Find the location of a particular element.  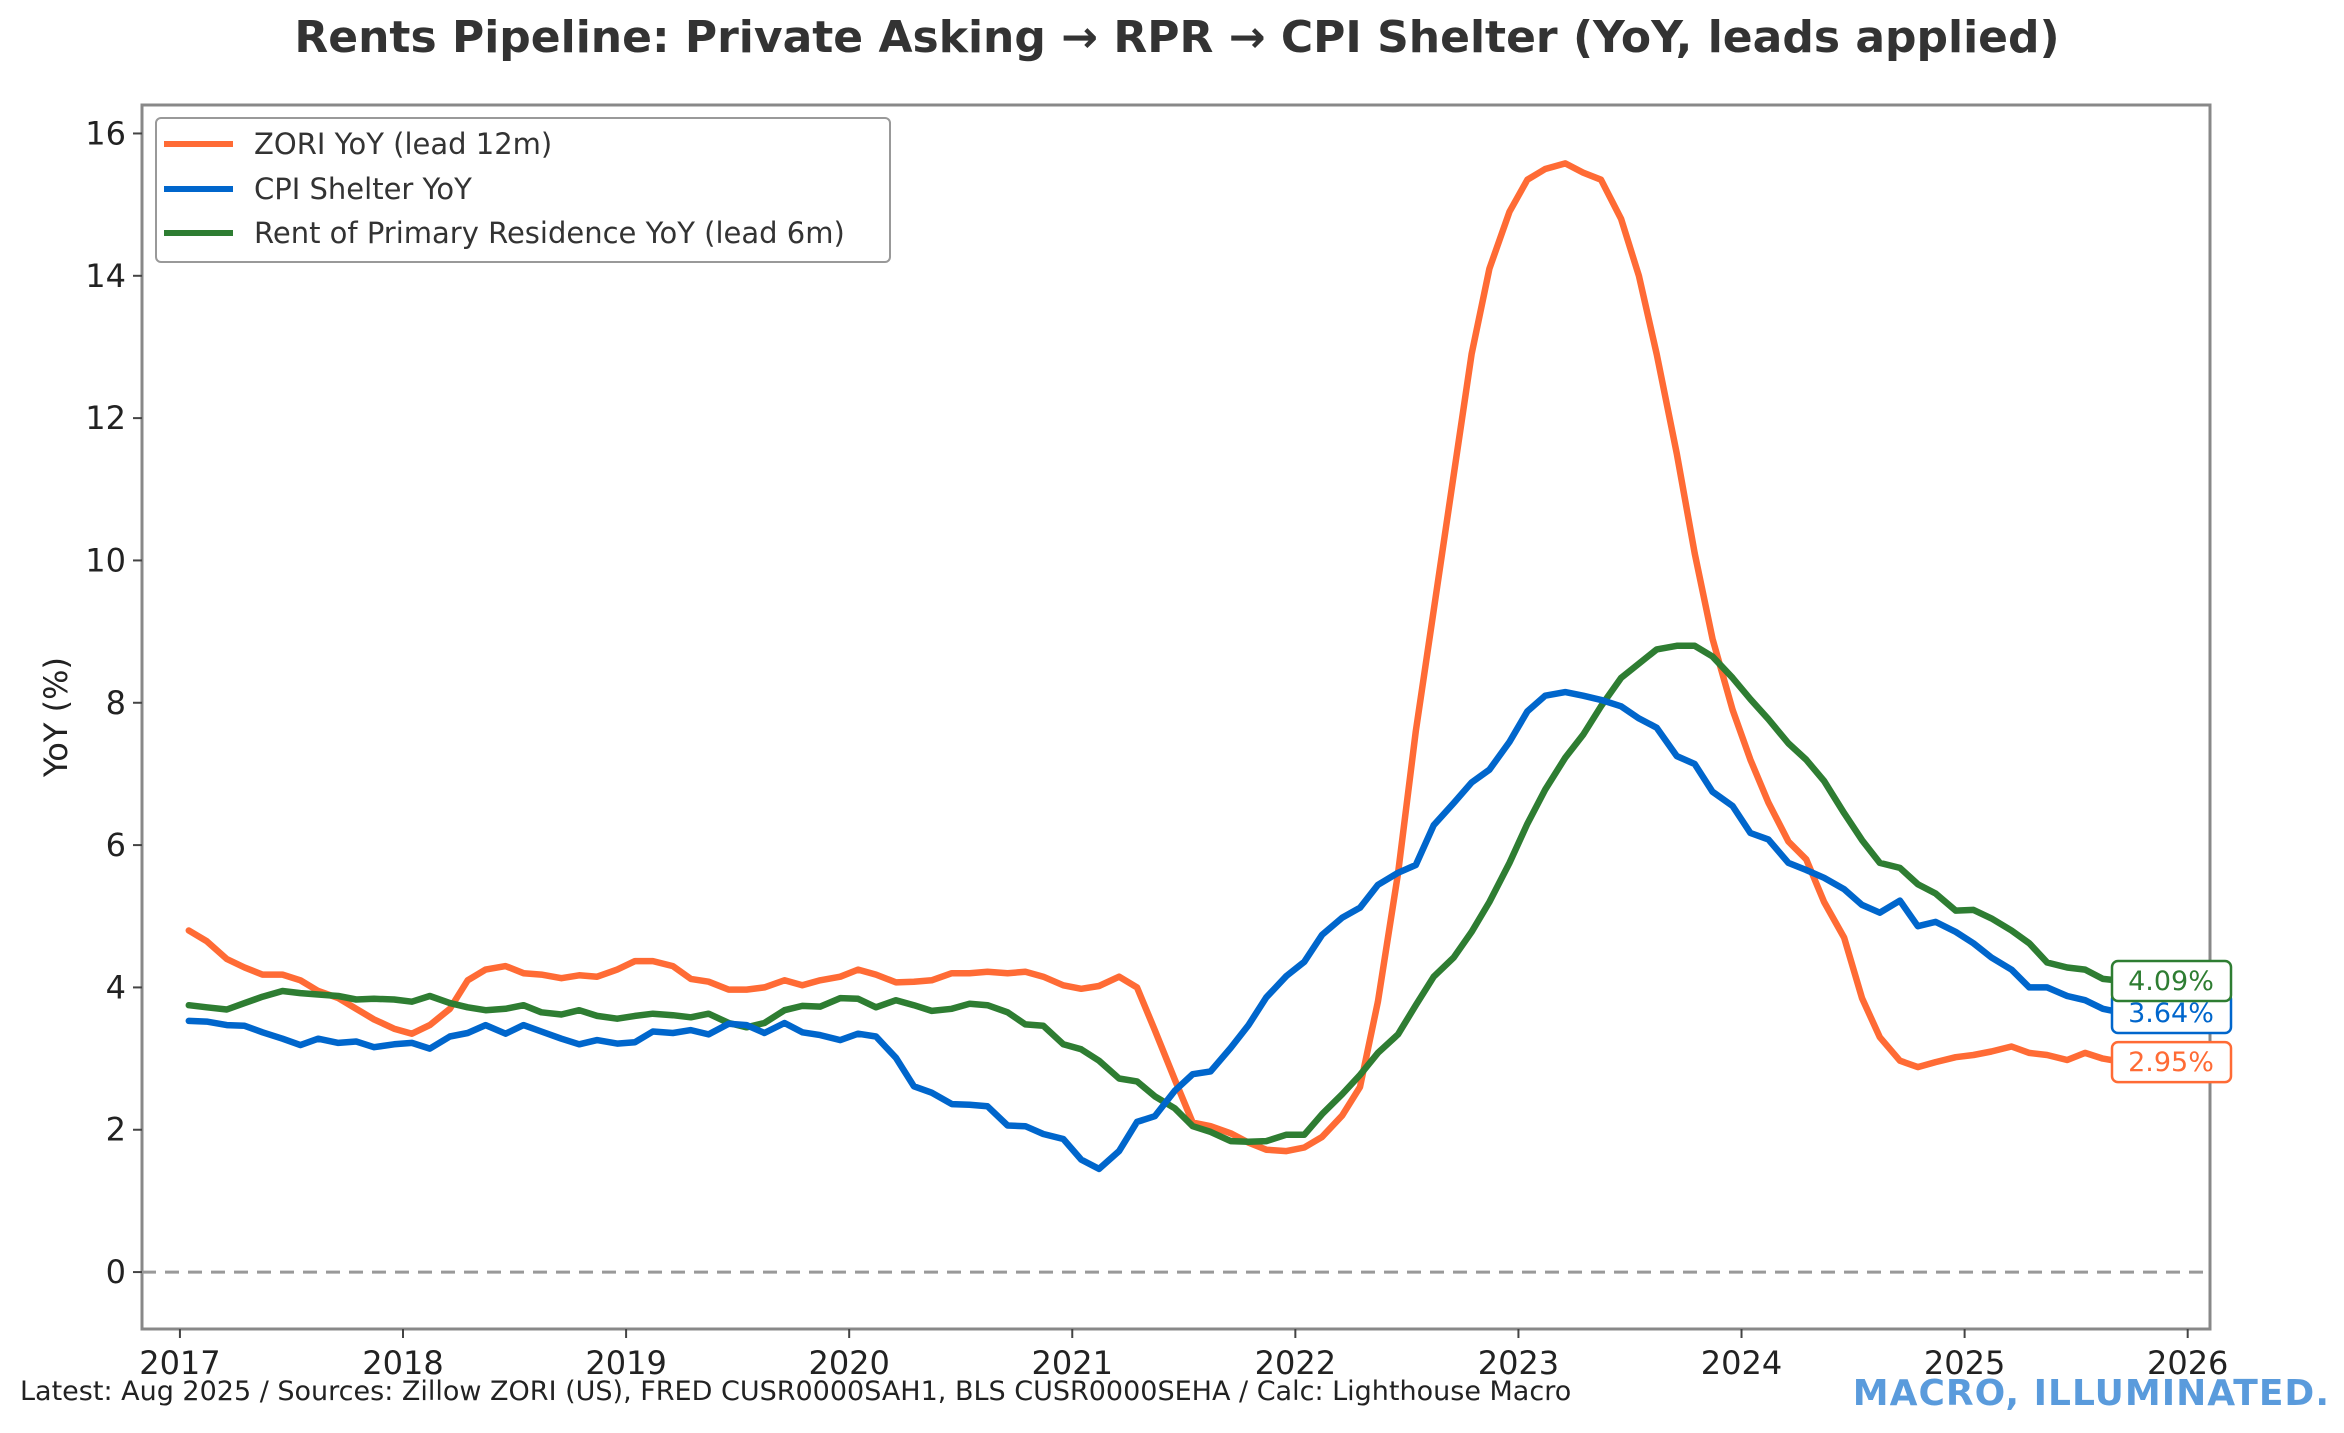

x-tick-label: 2019 is located at coordinates (625, 1363).